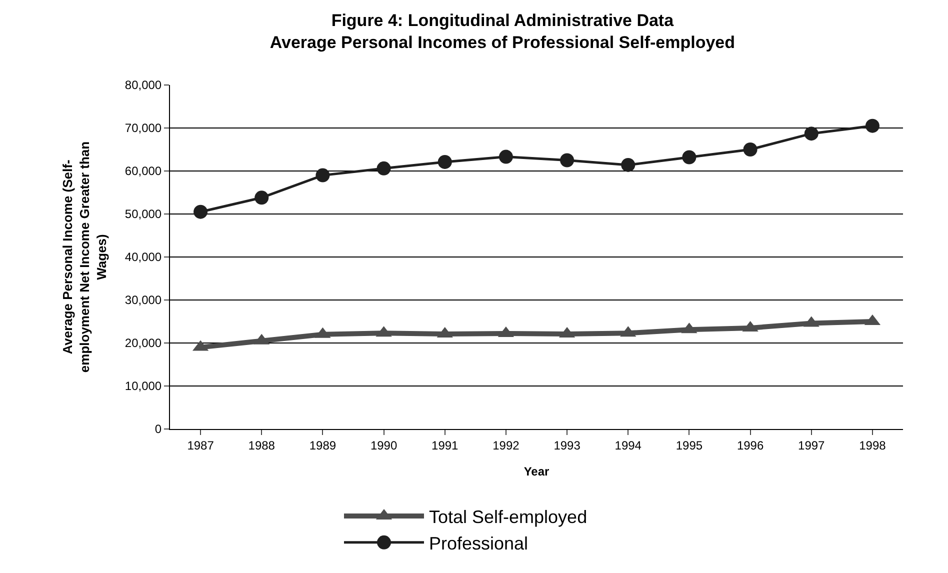  I want to click on x-tick-label: 1987, so click(200, 445).